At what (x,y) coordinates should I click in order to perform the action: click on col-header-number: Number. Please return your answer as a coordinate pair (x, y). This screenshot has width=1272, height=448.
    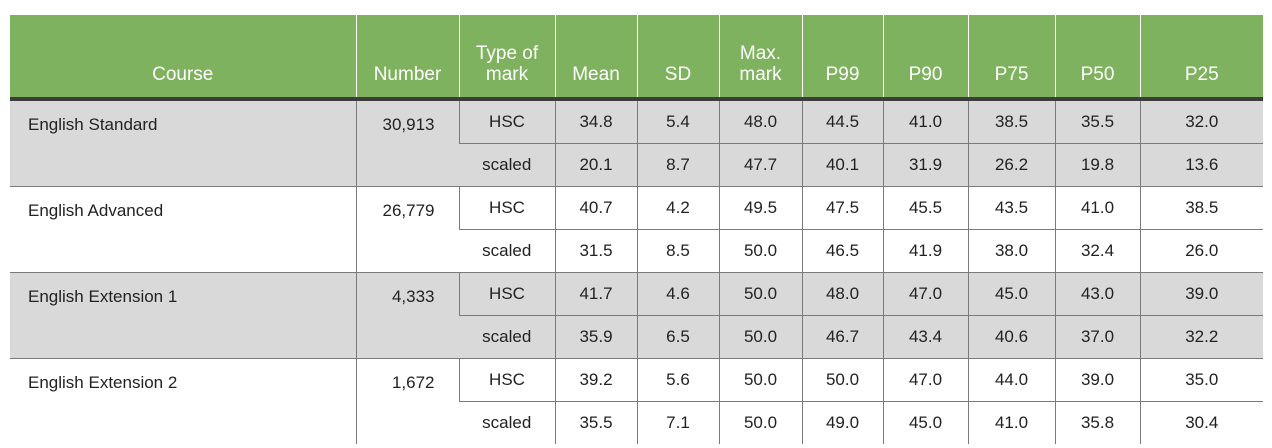
    Looking at the image, I should click on (407, 57).